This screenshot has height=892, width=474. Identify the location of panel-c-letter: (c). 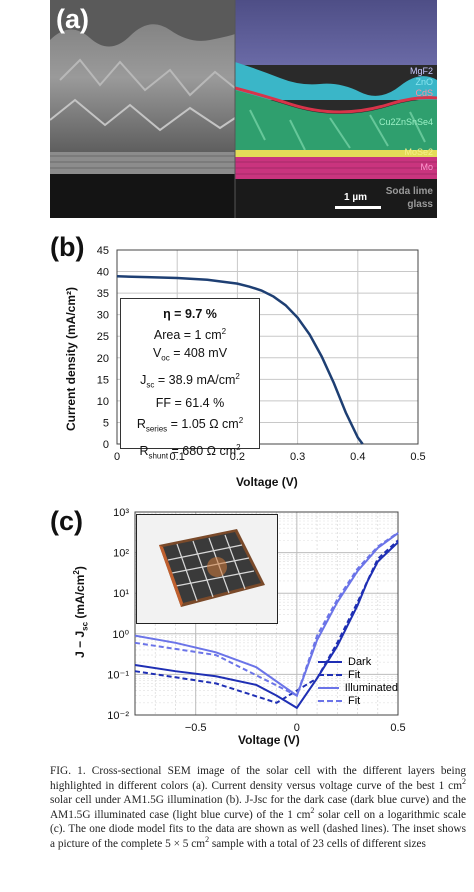
(66, 521).